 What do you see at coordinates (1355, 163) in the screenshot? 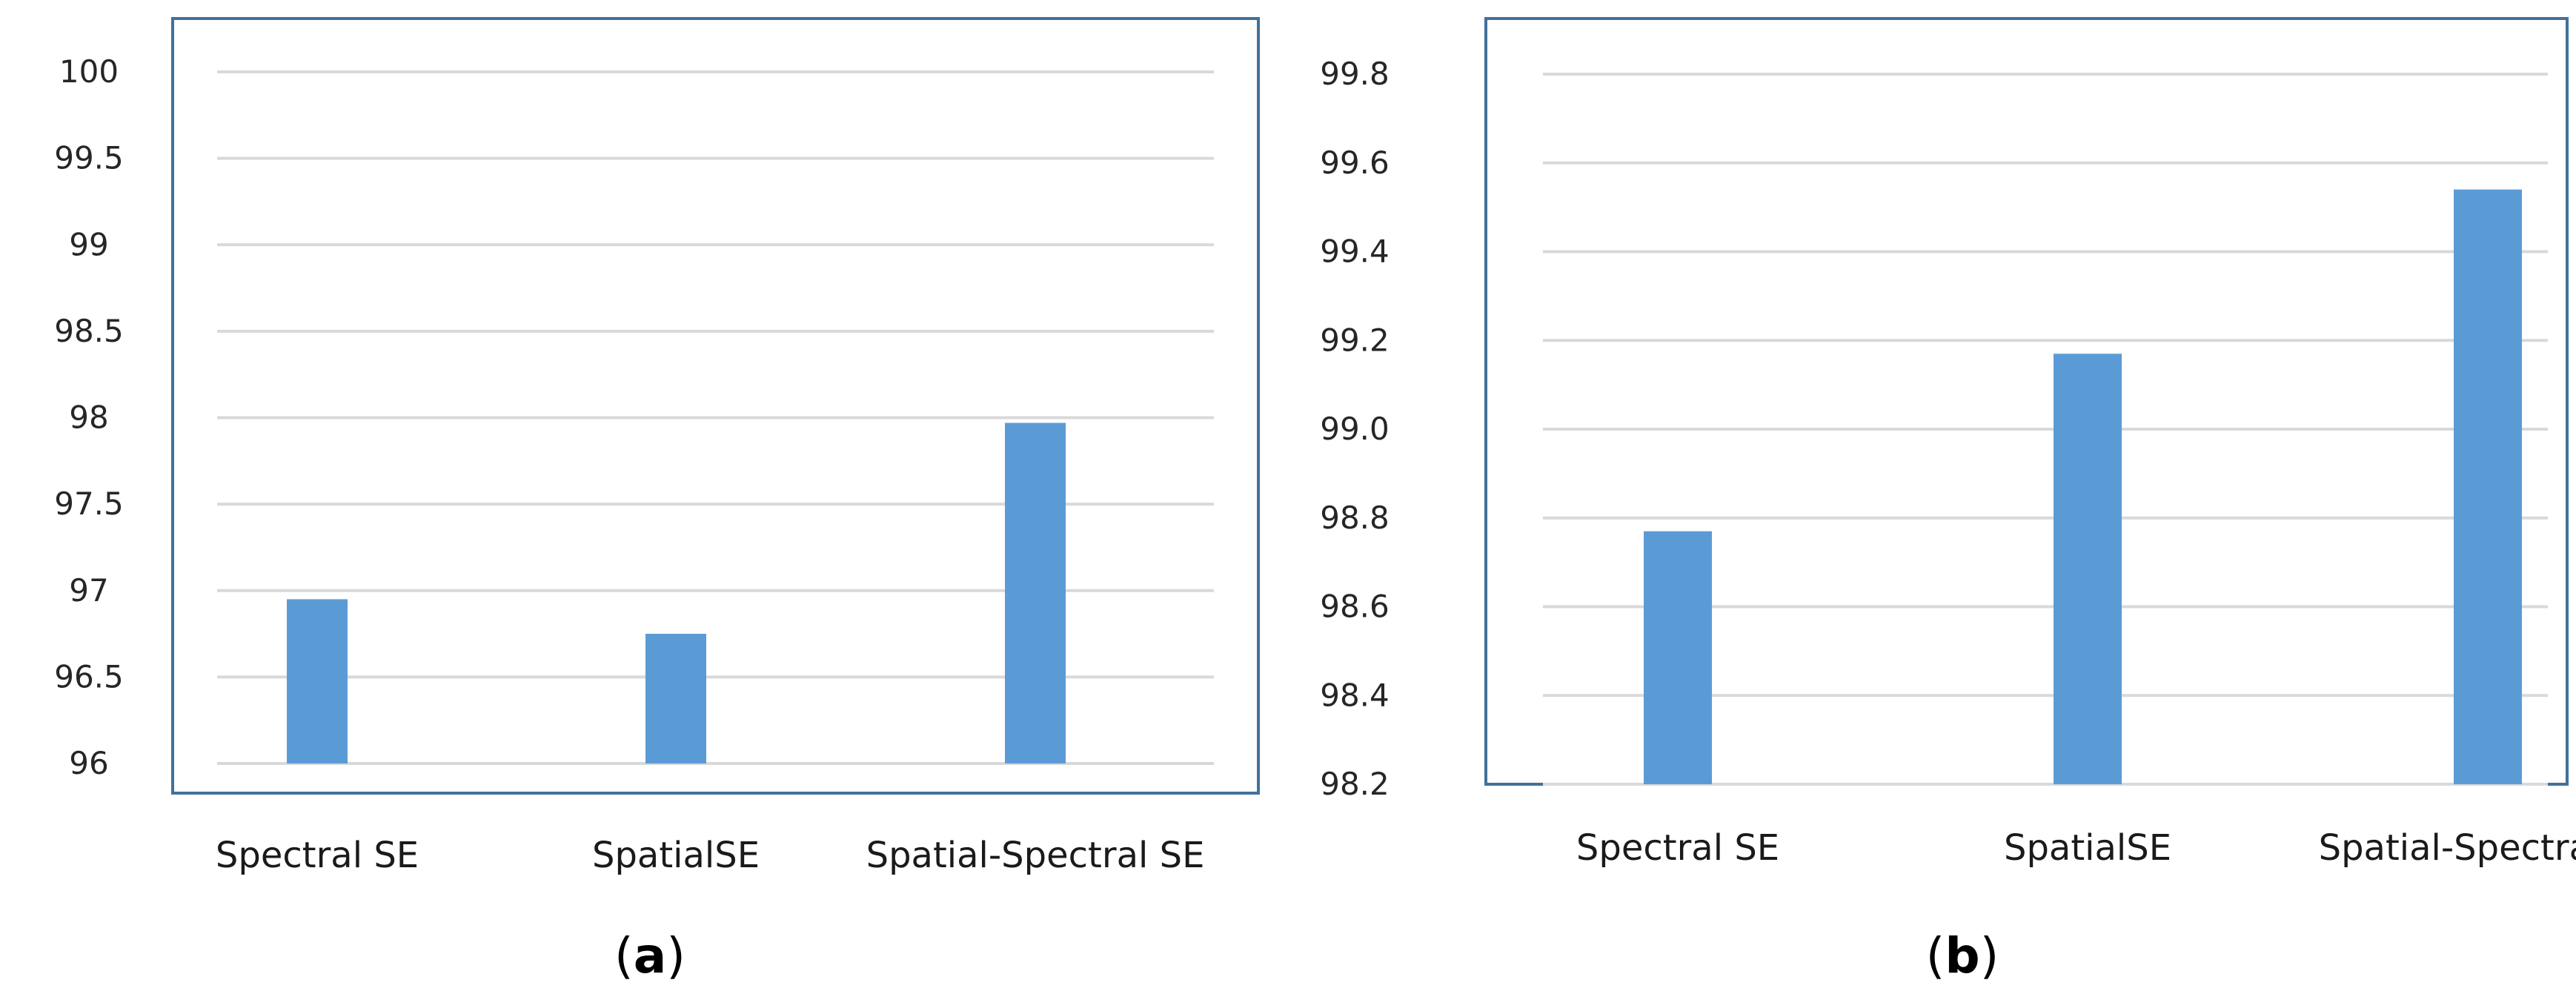
I see `y-tick-label: 99.6` at bounding box center [1355, 163].